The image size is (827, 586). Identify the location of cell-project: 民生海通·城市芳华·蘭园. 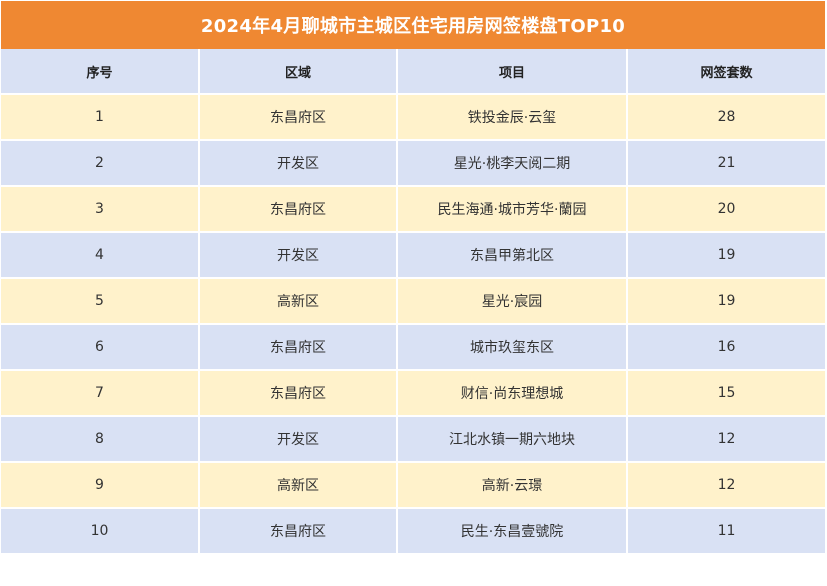
(513, 210).